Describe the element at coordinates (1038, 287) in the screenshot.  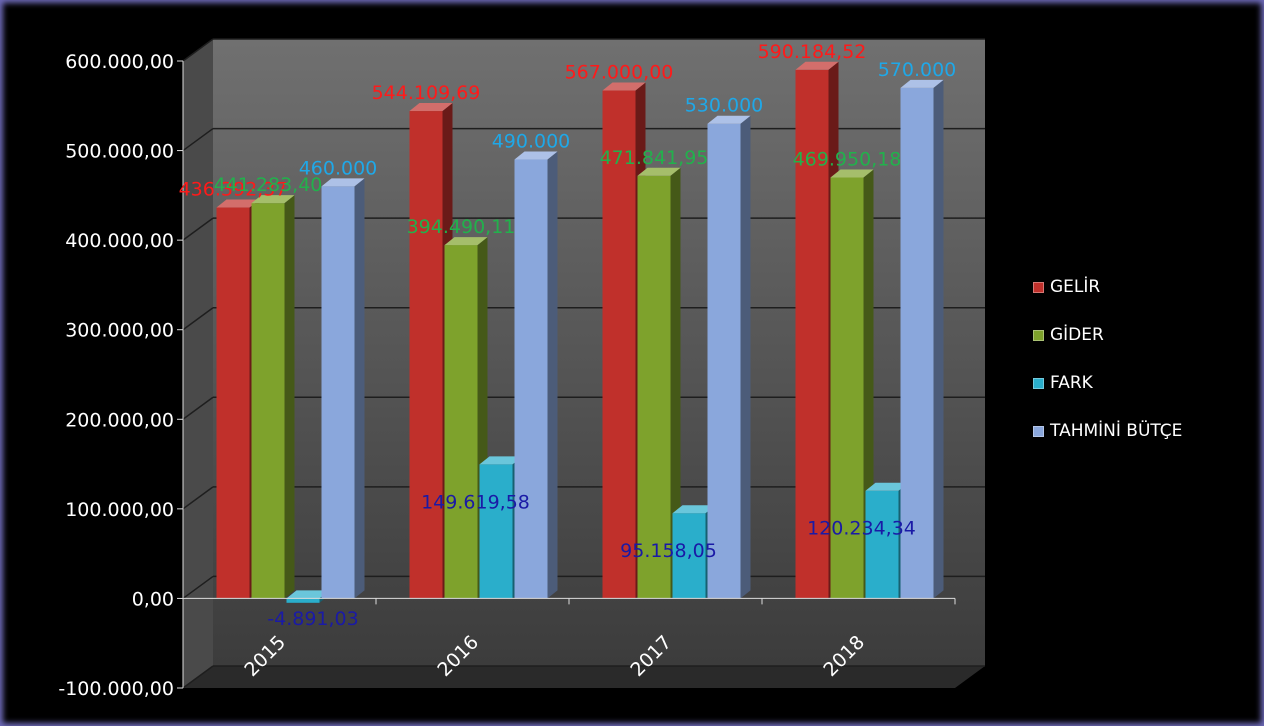
I see `legend-swatch-gelir` at that location.